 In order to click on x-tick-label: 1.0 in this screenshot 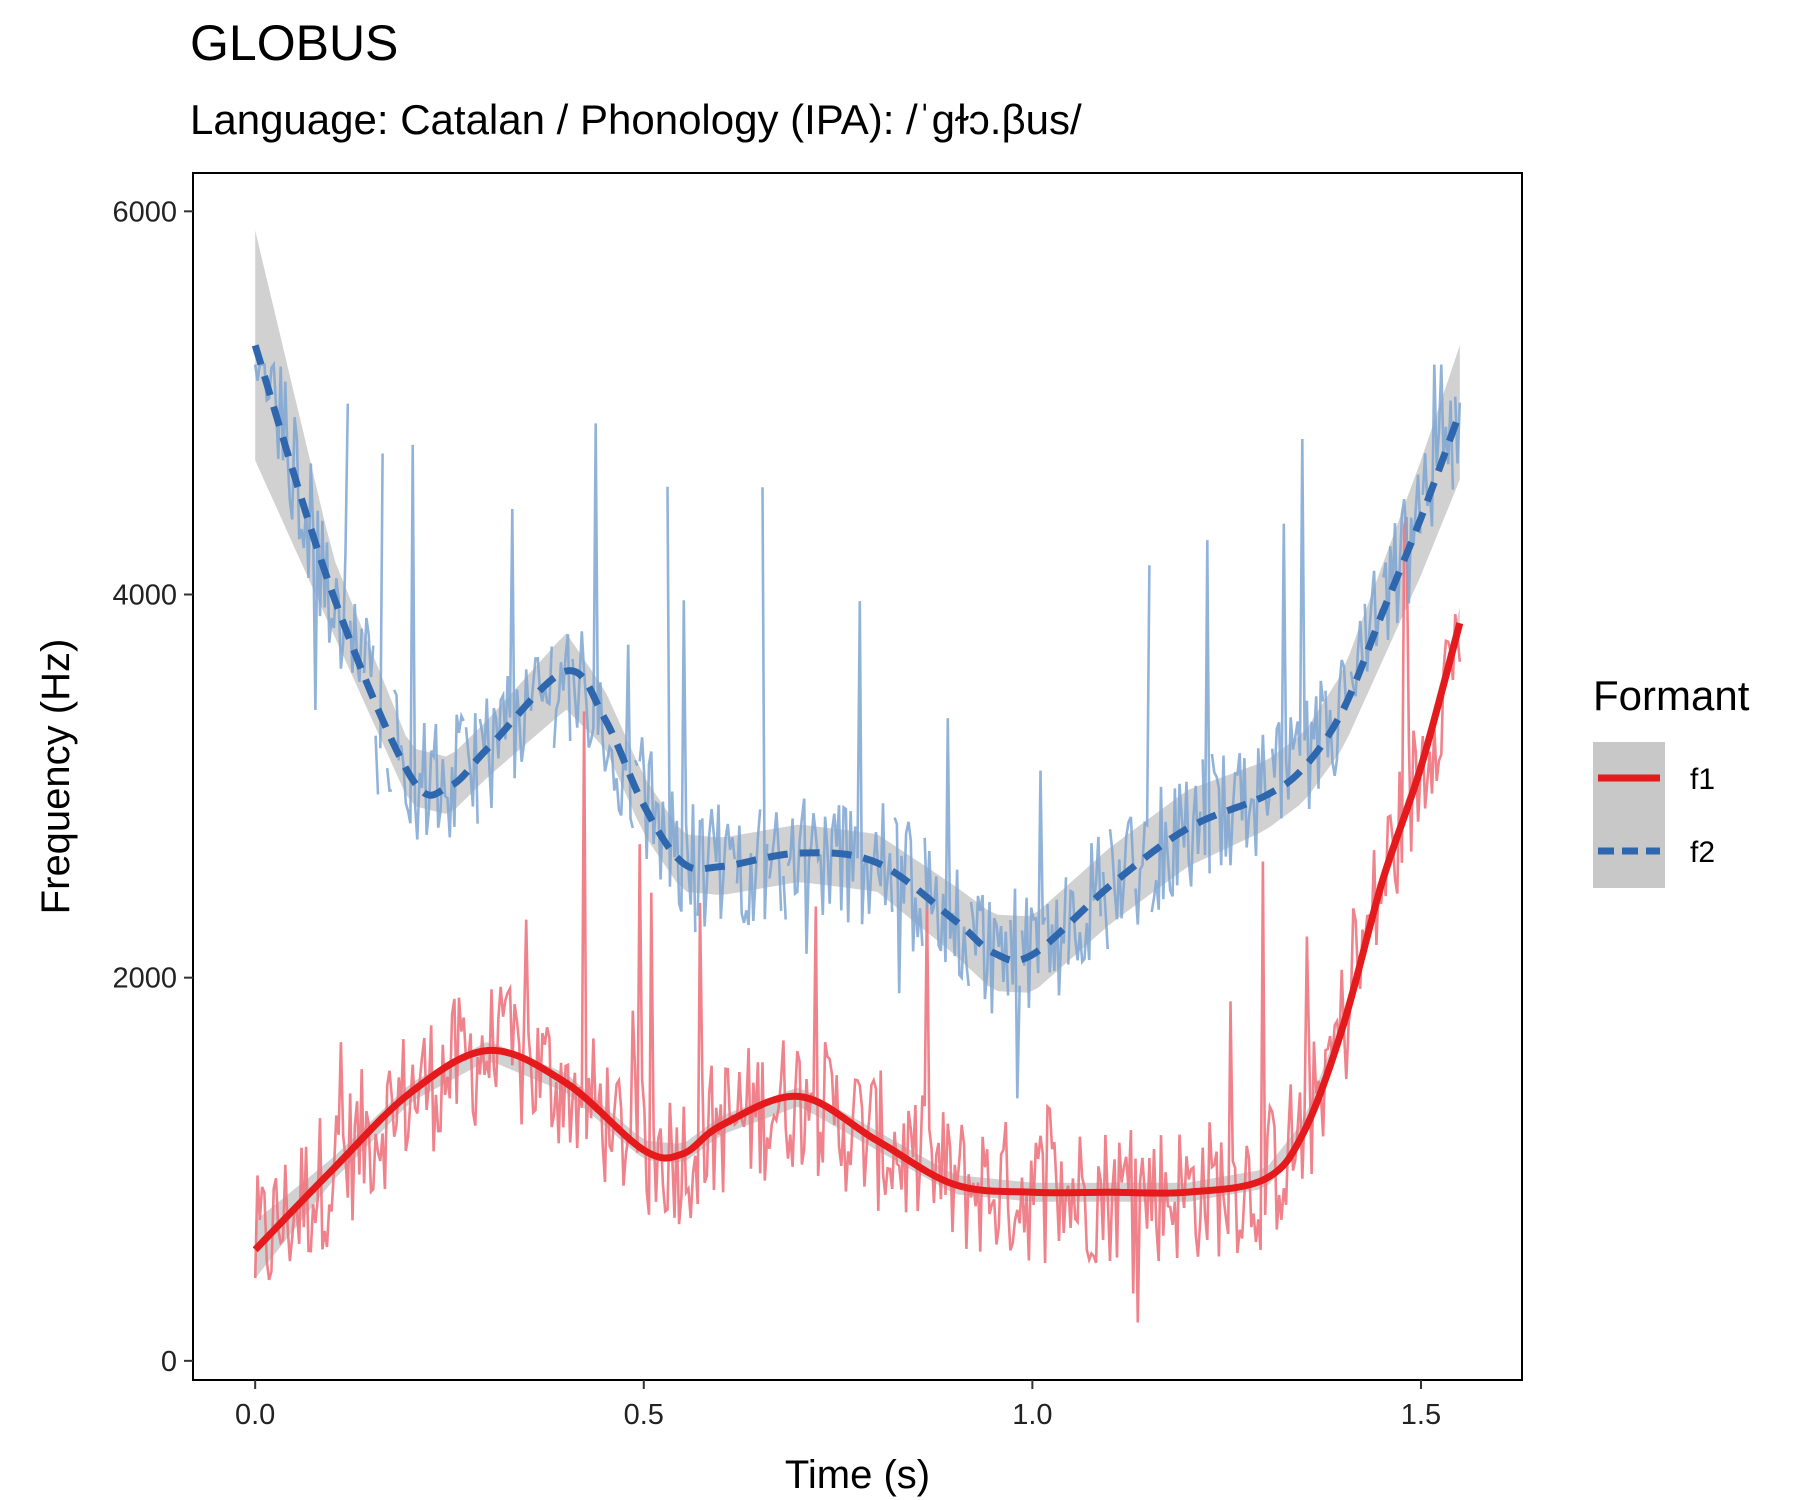, I will do `click(1032, 1415)`.